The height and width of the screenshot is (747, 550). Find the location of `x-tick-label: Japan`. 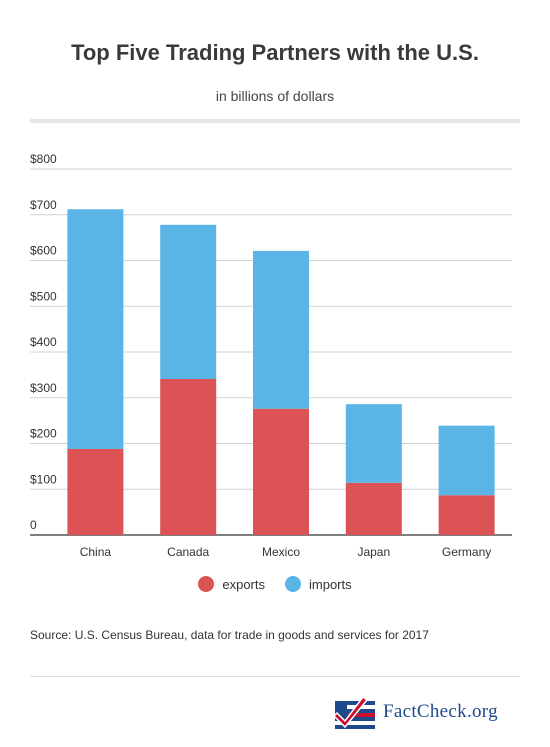

x-tick-label: Japan is located at coordinates (373, 552).